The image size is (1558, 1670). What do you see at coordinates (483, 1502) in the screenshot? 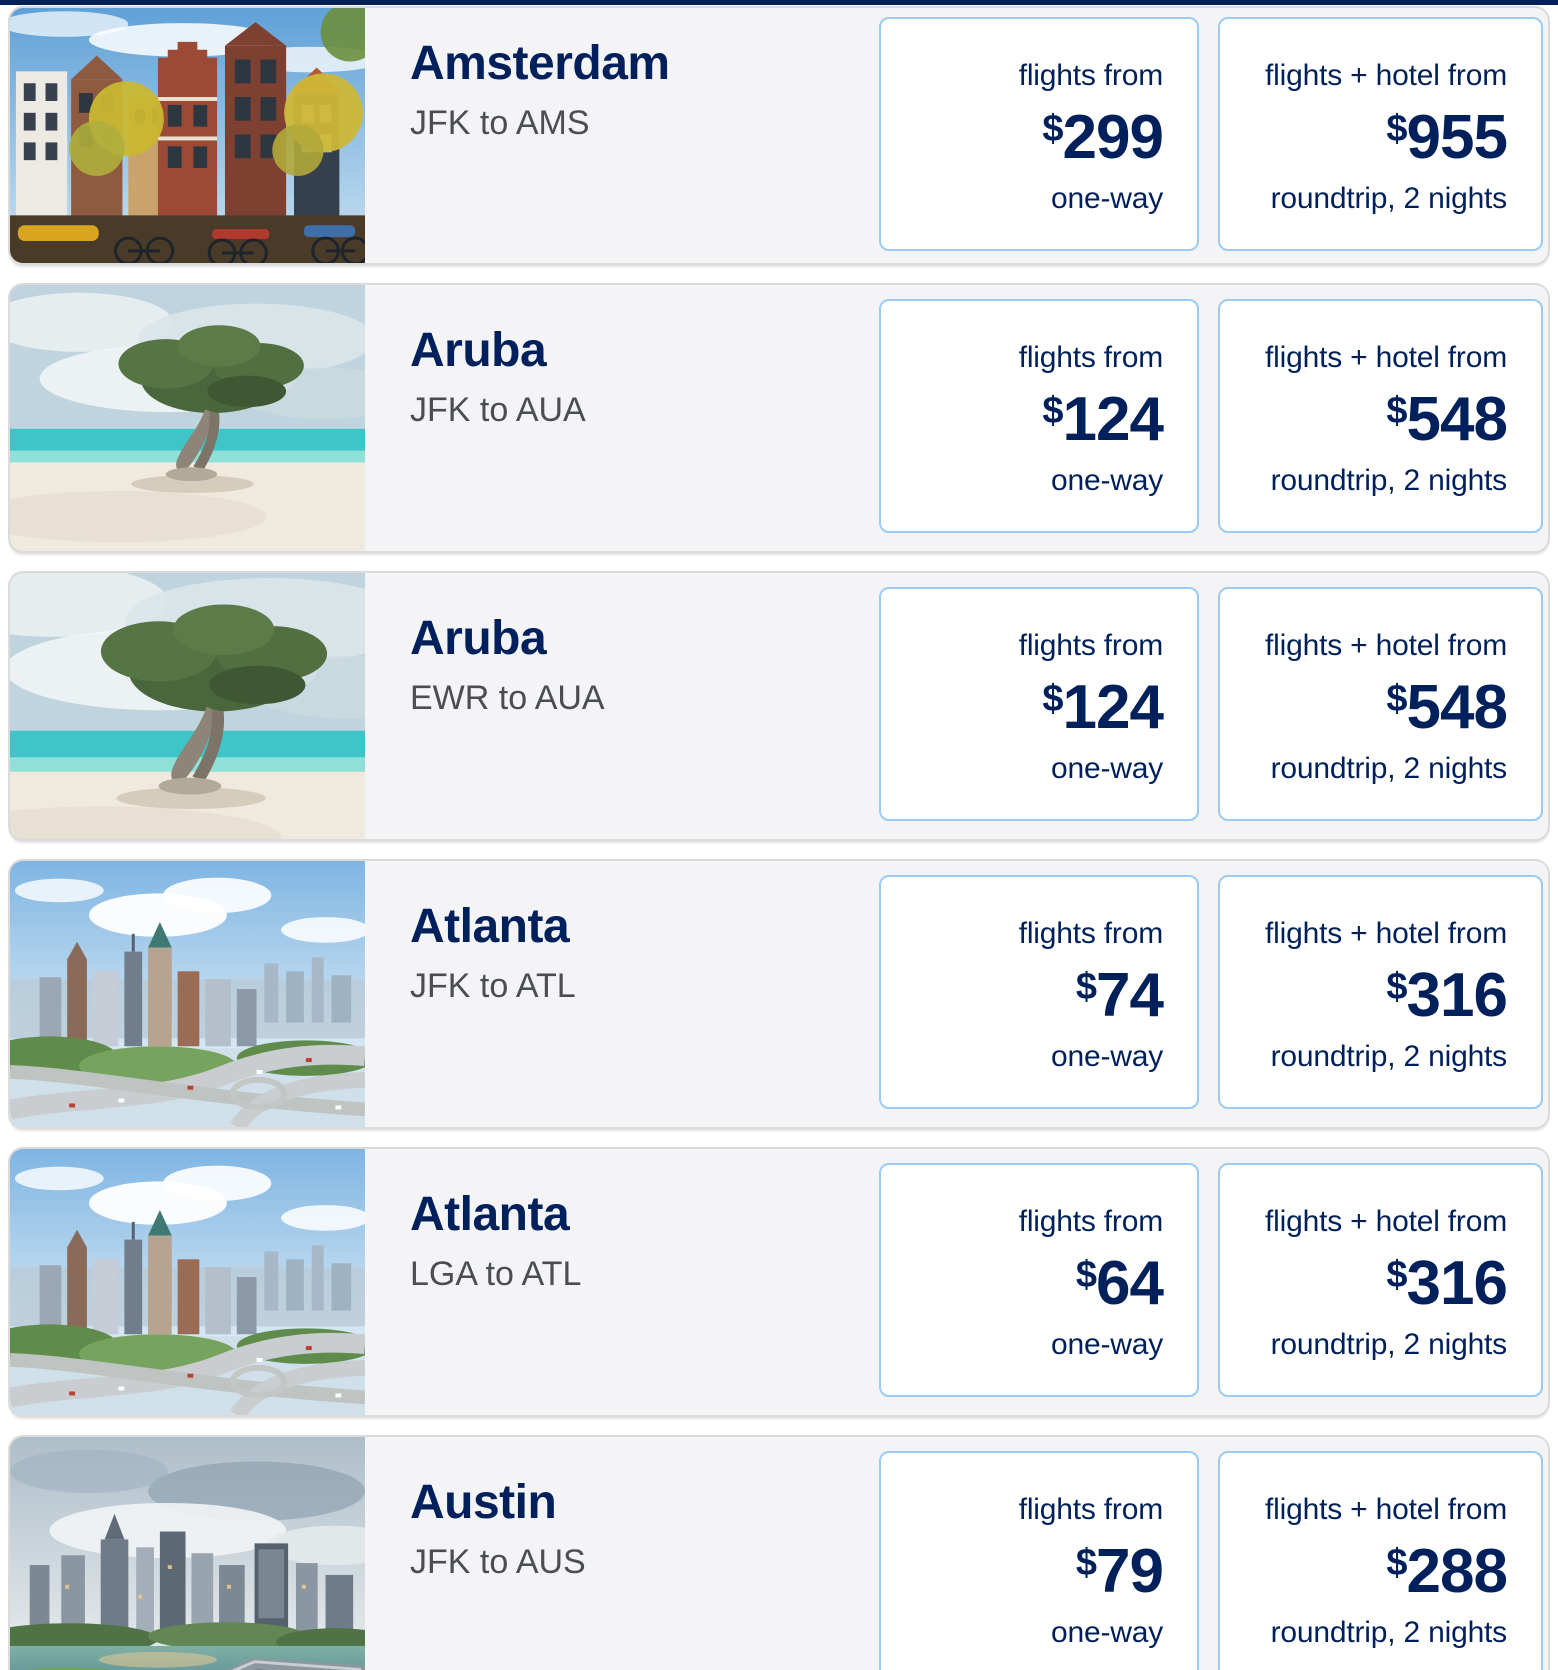
I see `destination-name: Austin` at bounding box center [483, 1502].